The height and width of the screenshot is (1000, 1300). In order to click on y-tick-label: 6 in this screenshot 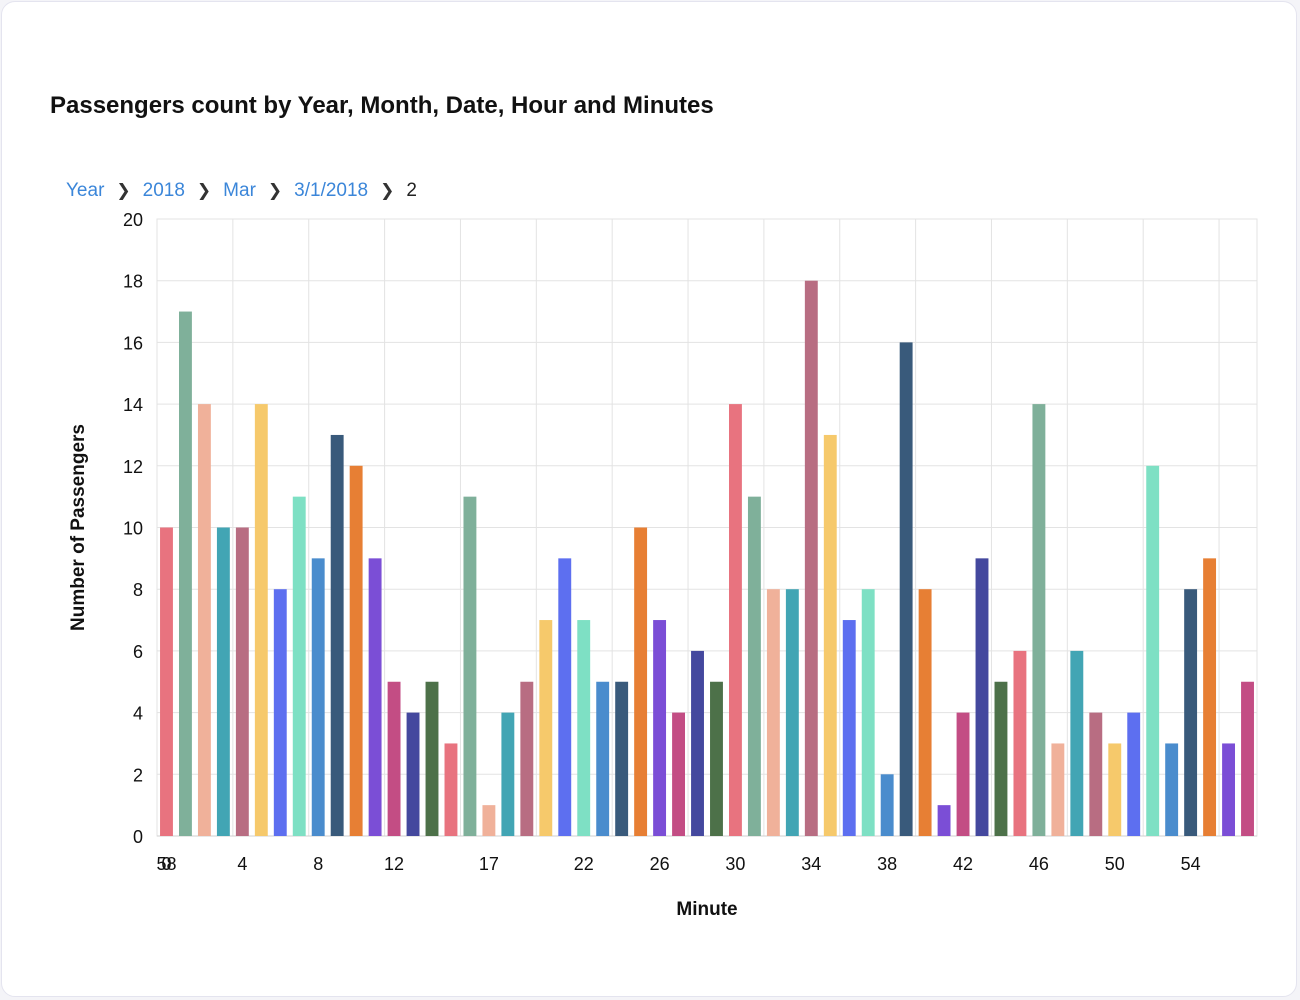, I will do `click(138, 652)`.